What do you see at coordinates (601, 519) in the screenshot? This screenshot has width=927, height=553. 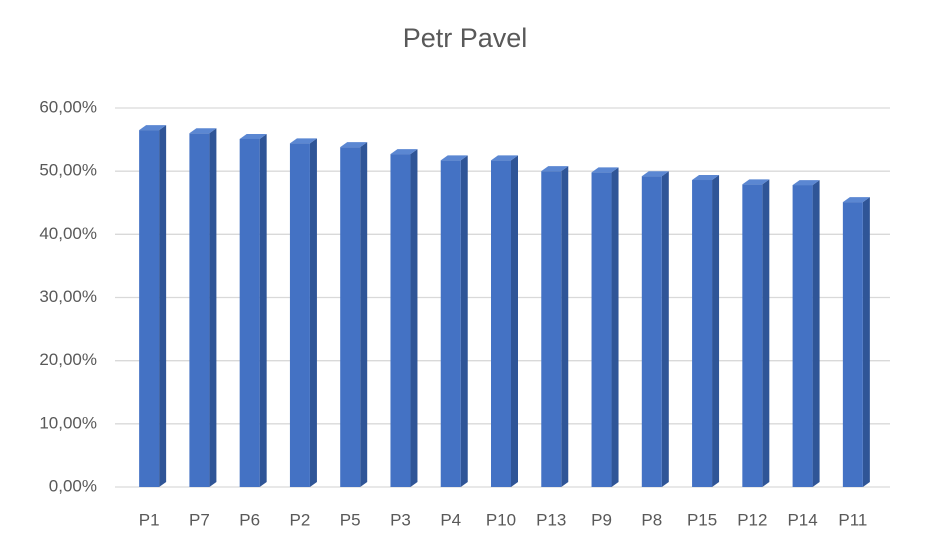 I see `x-tick-label: P9` at bounding box center [601, 519].